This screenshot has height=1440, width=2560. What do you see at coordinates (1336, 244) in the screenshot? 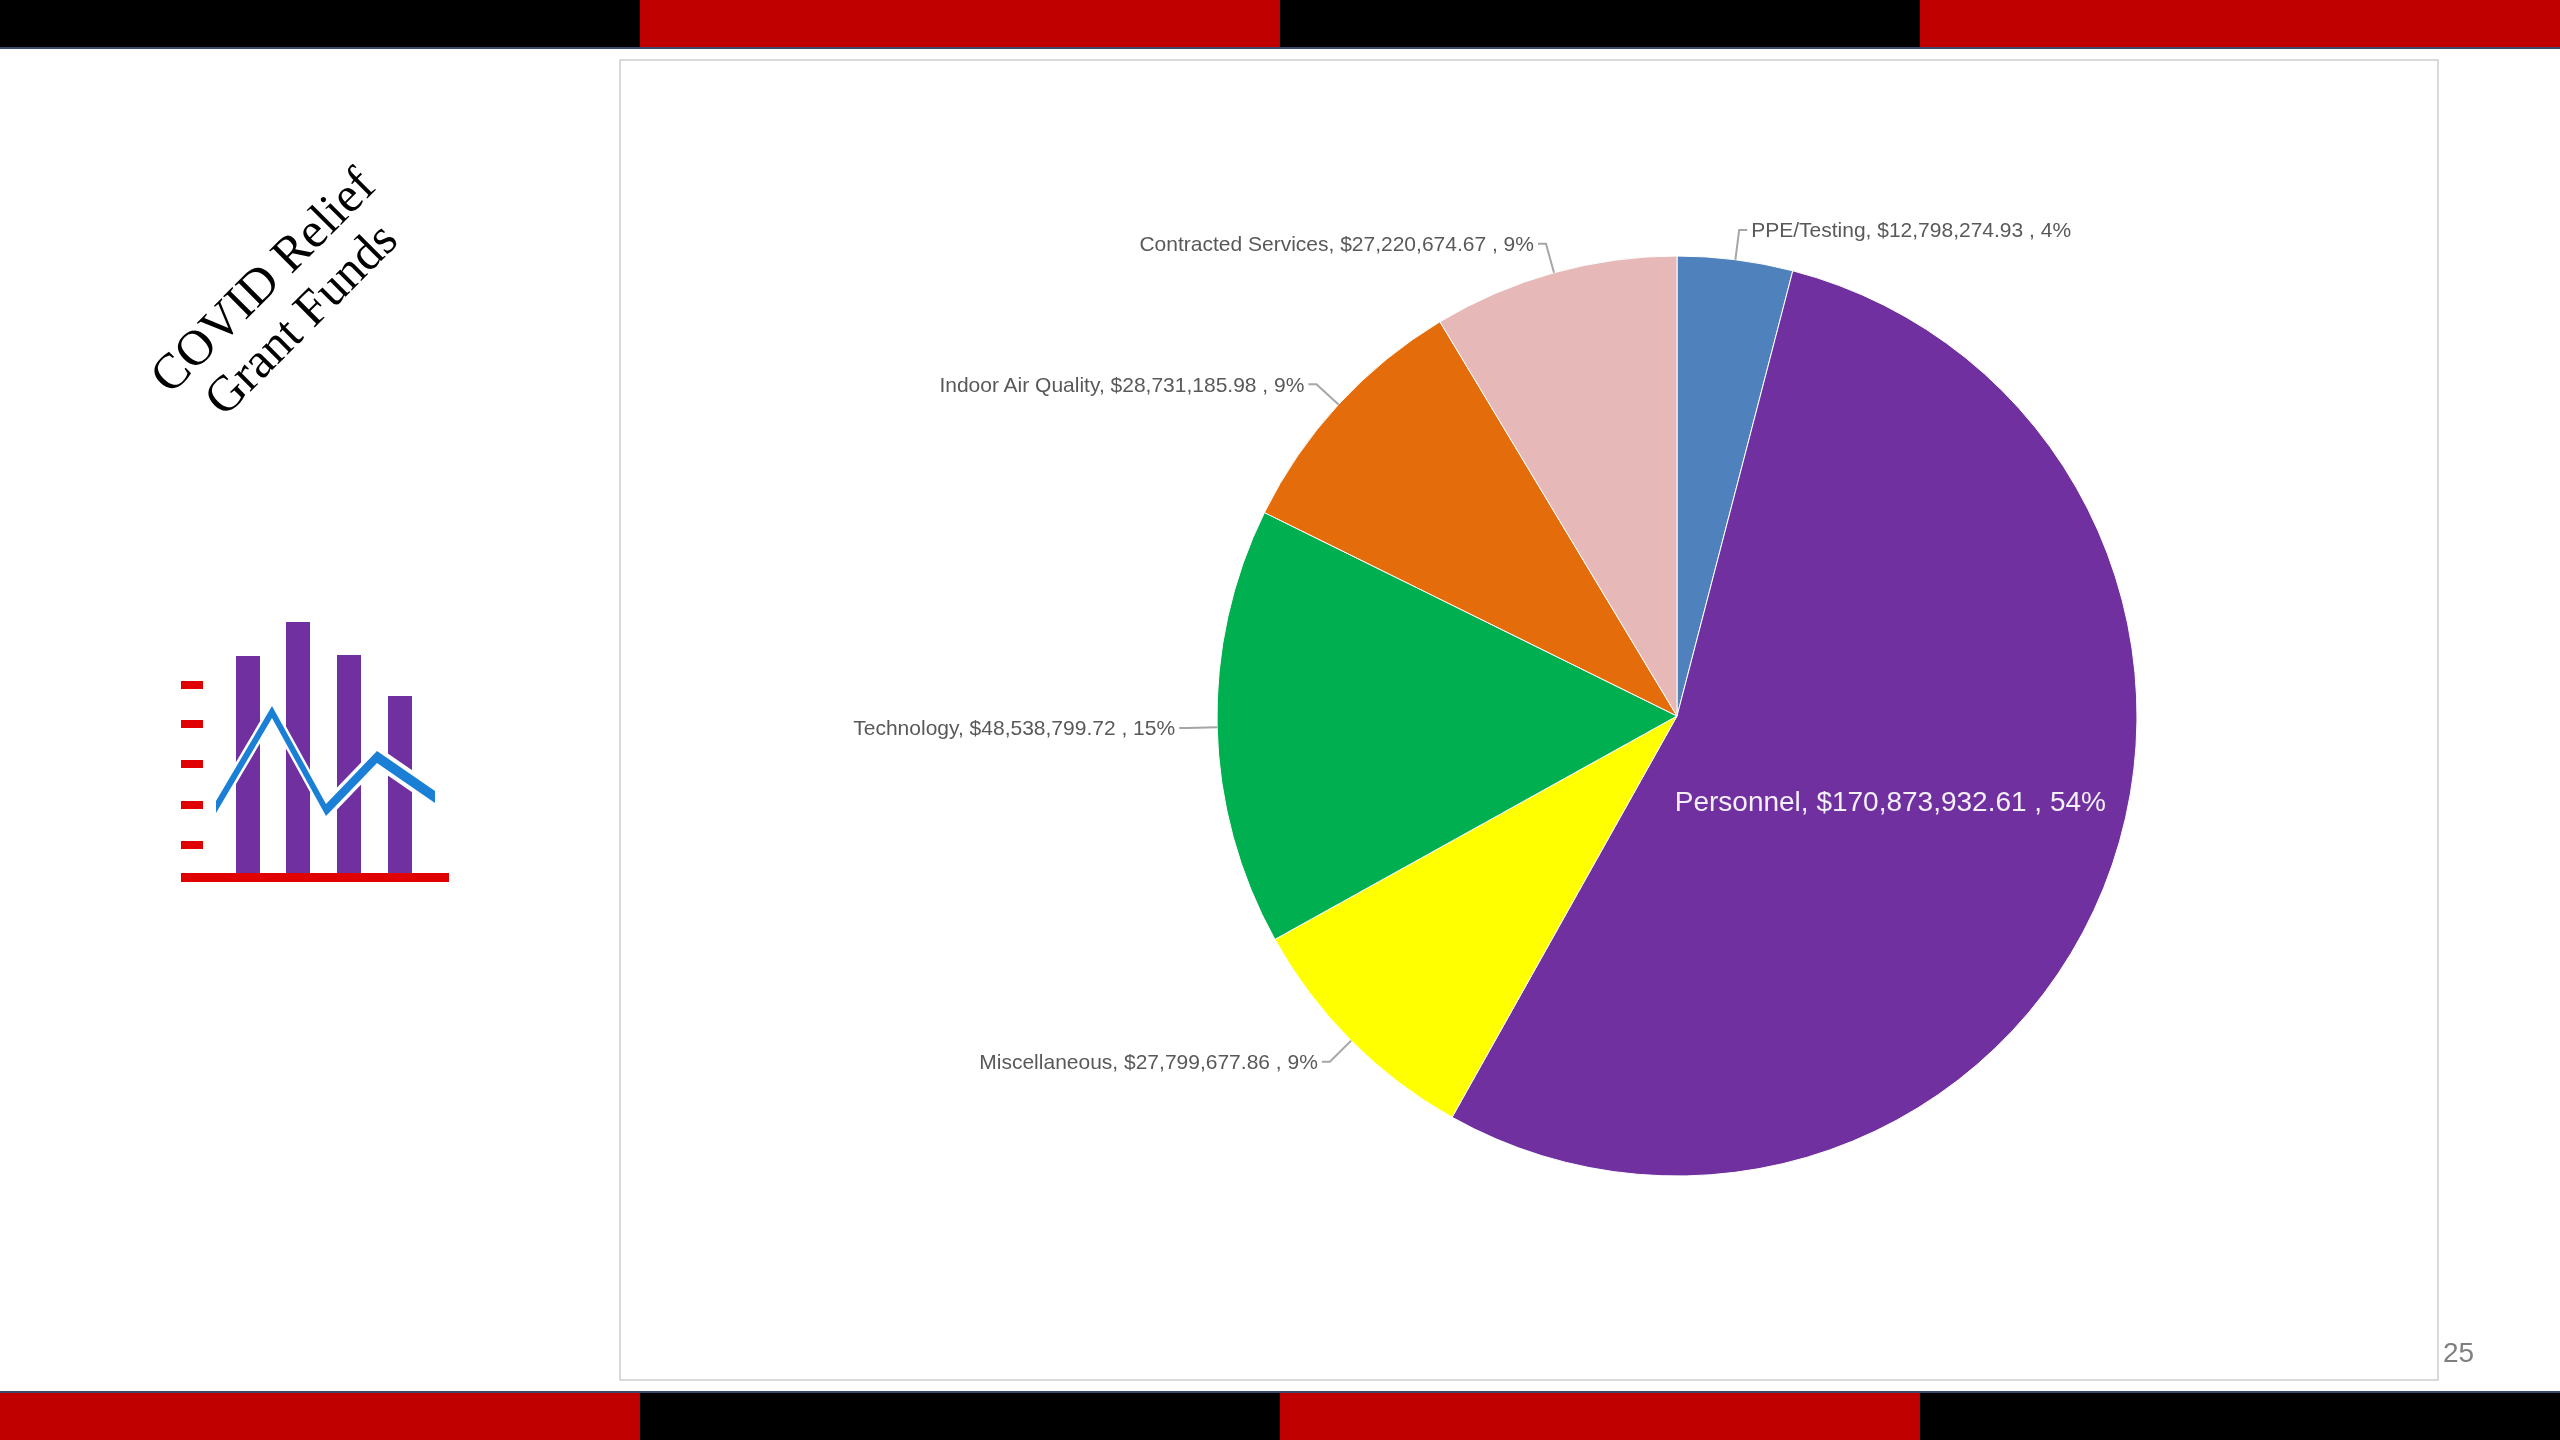
I see `slice-label: Contracted Services, $27,220,674.67 , 9%` at bounding box center [1336, 244].